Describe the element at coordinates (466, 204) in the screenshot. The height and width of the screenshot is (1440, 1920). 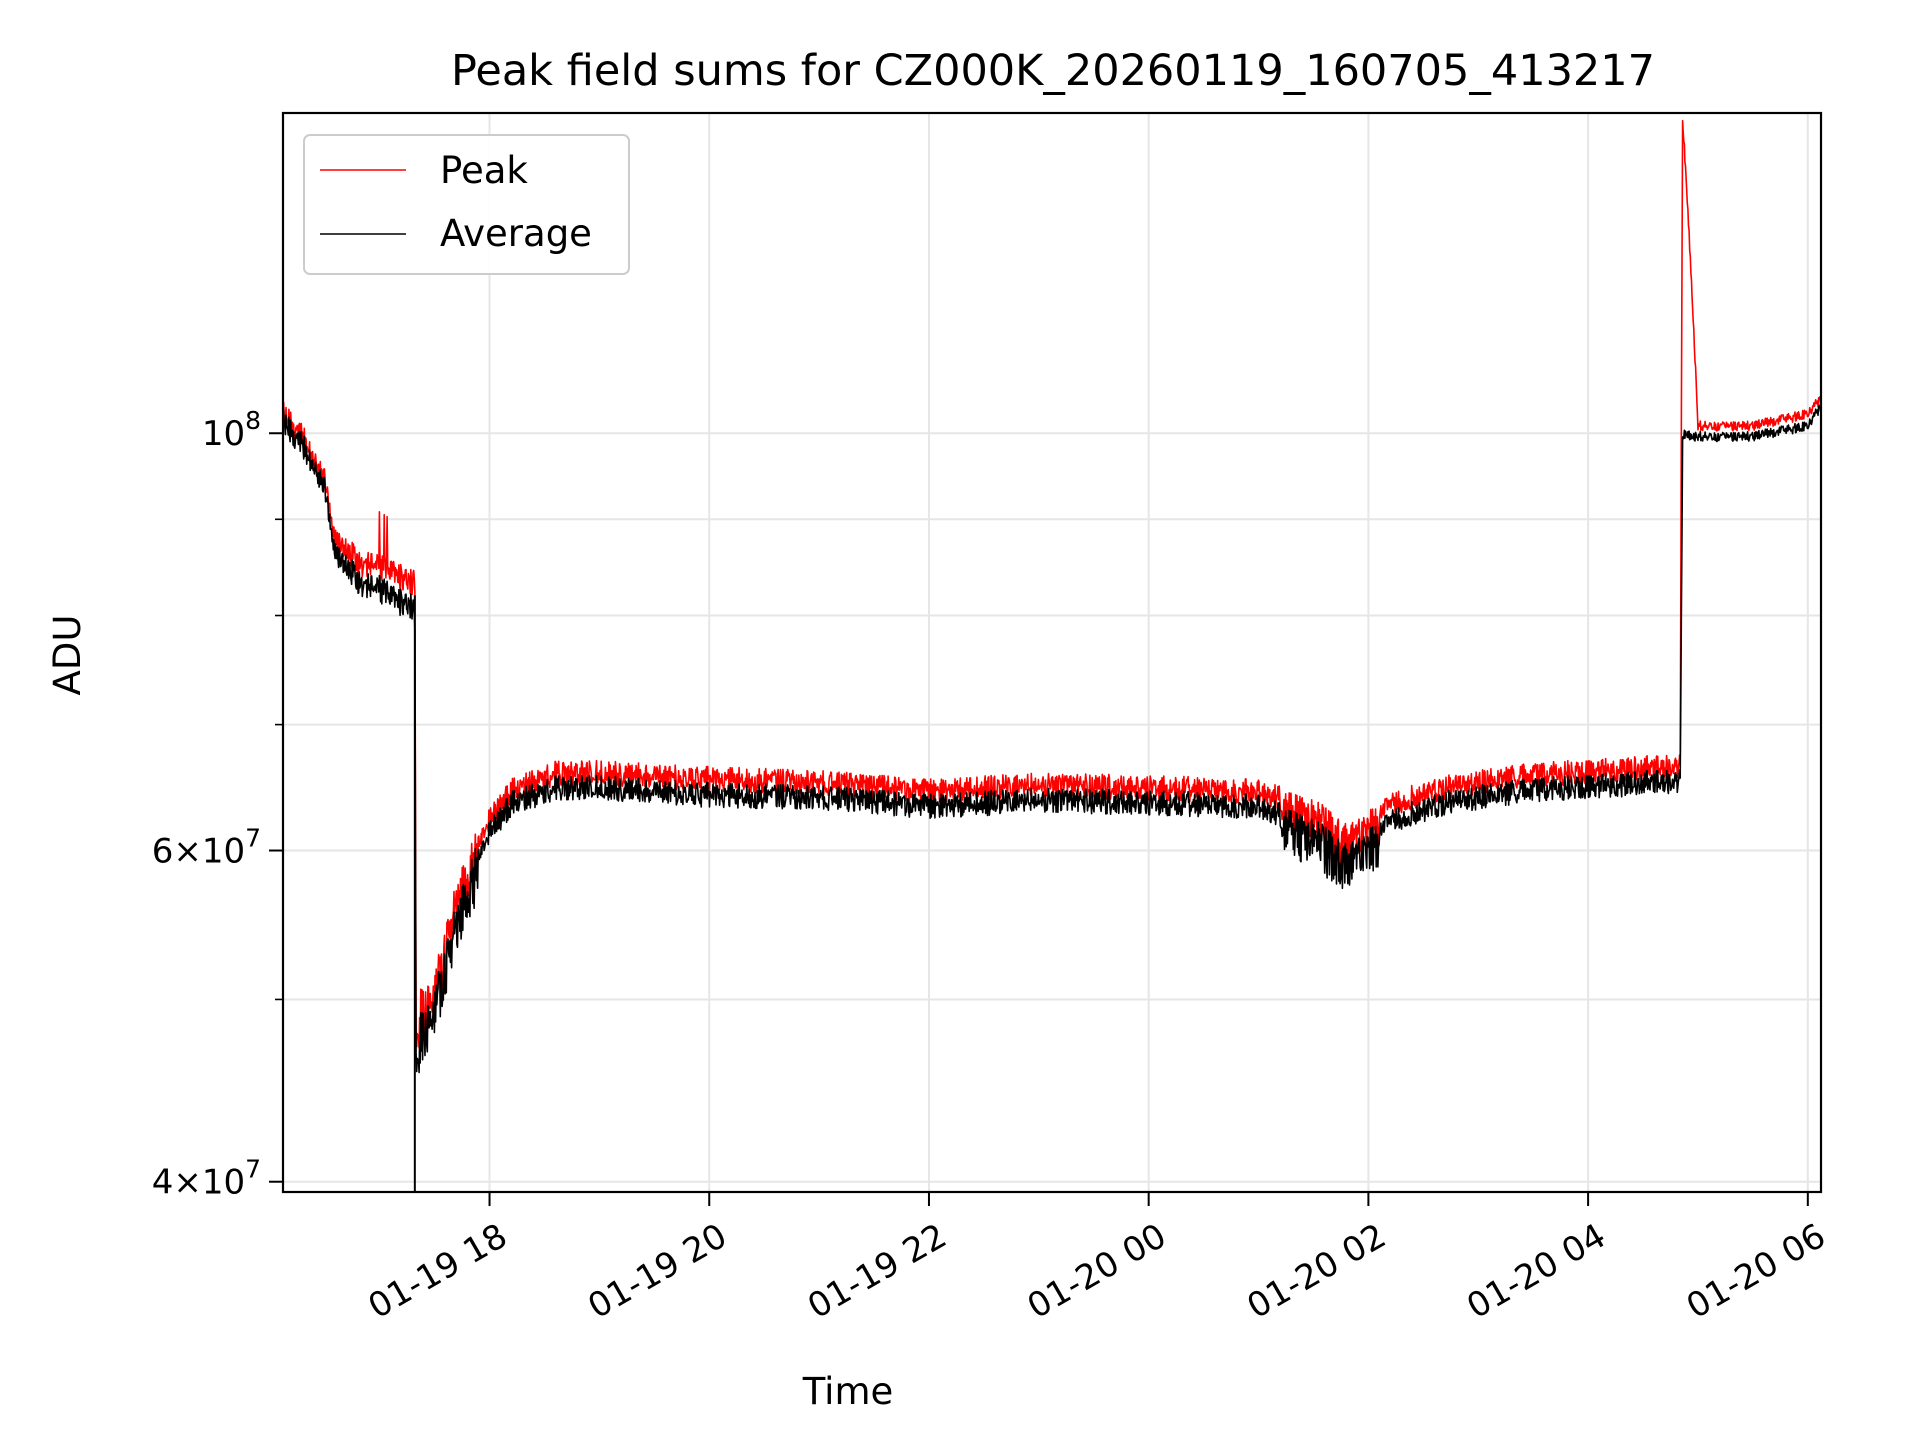
I see `legend: Peak Average` at that location.